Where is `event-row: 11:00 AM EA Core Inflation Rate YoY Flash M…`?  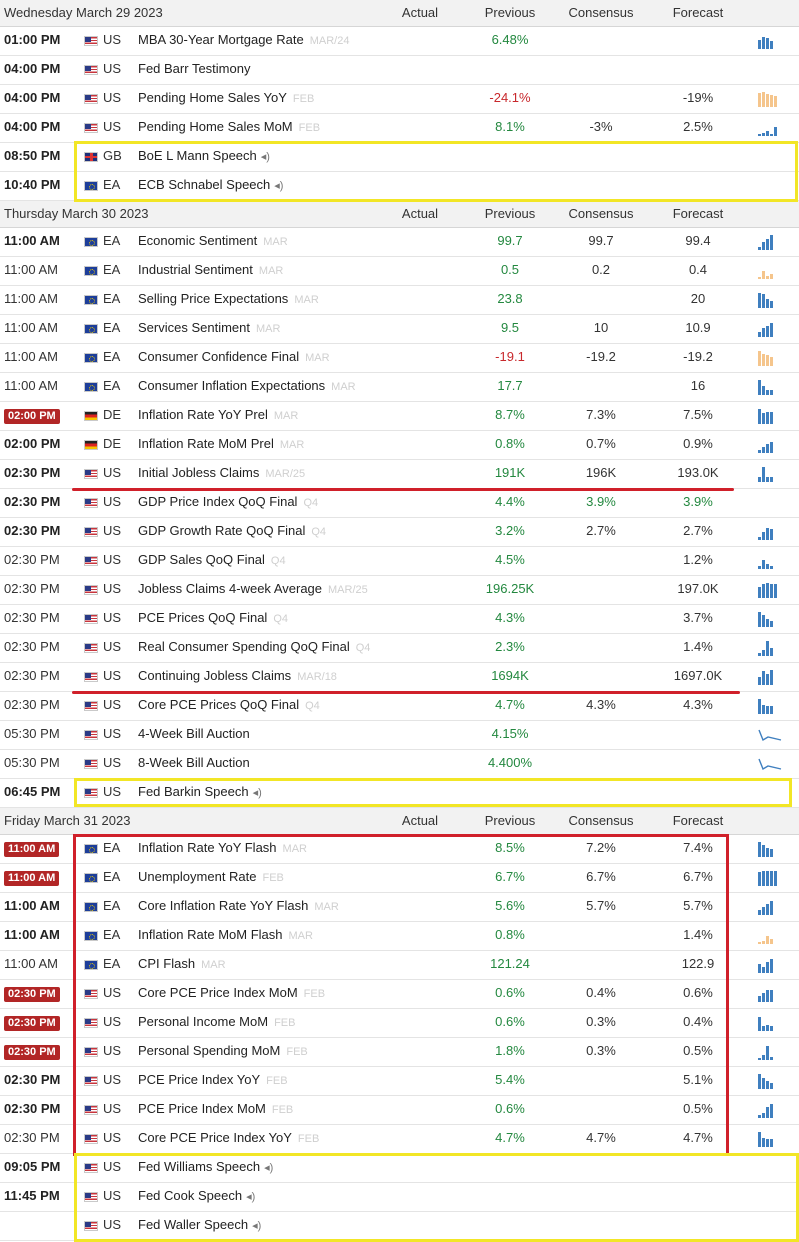 event-row: 11:00 AM EA Core Inflation Rate YoY Flash M… is located at coordinates (399, 907).